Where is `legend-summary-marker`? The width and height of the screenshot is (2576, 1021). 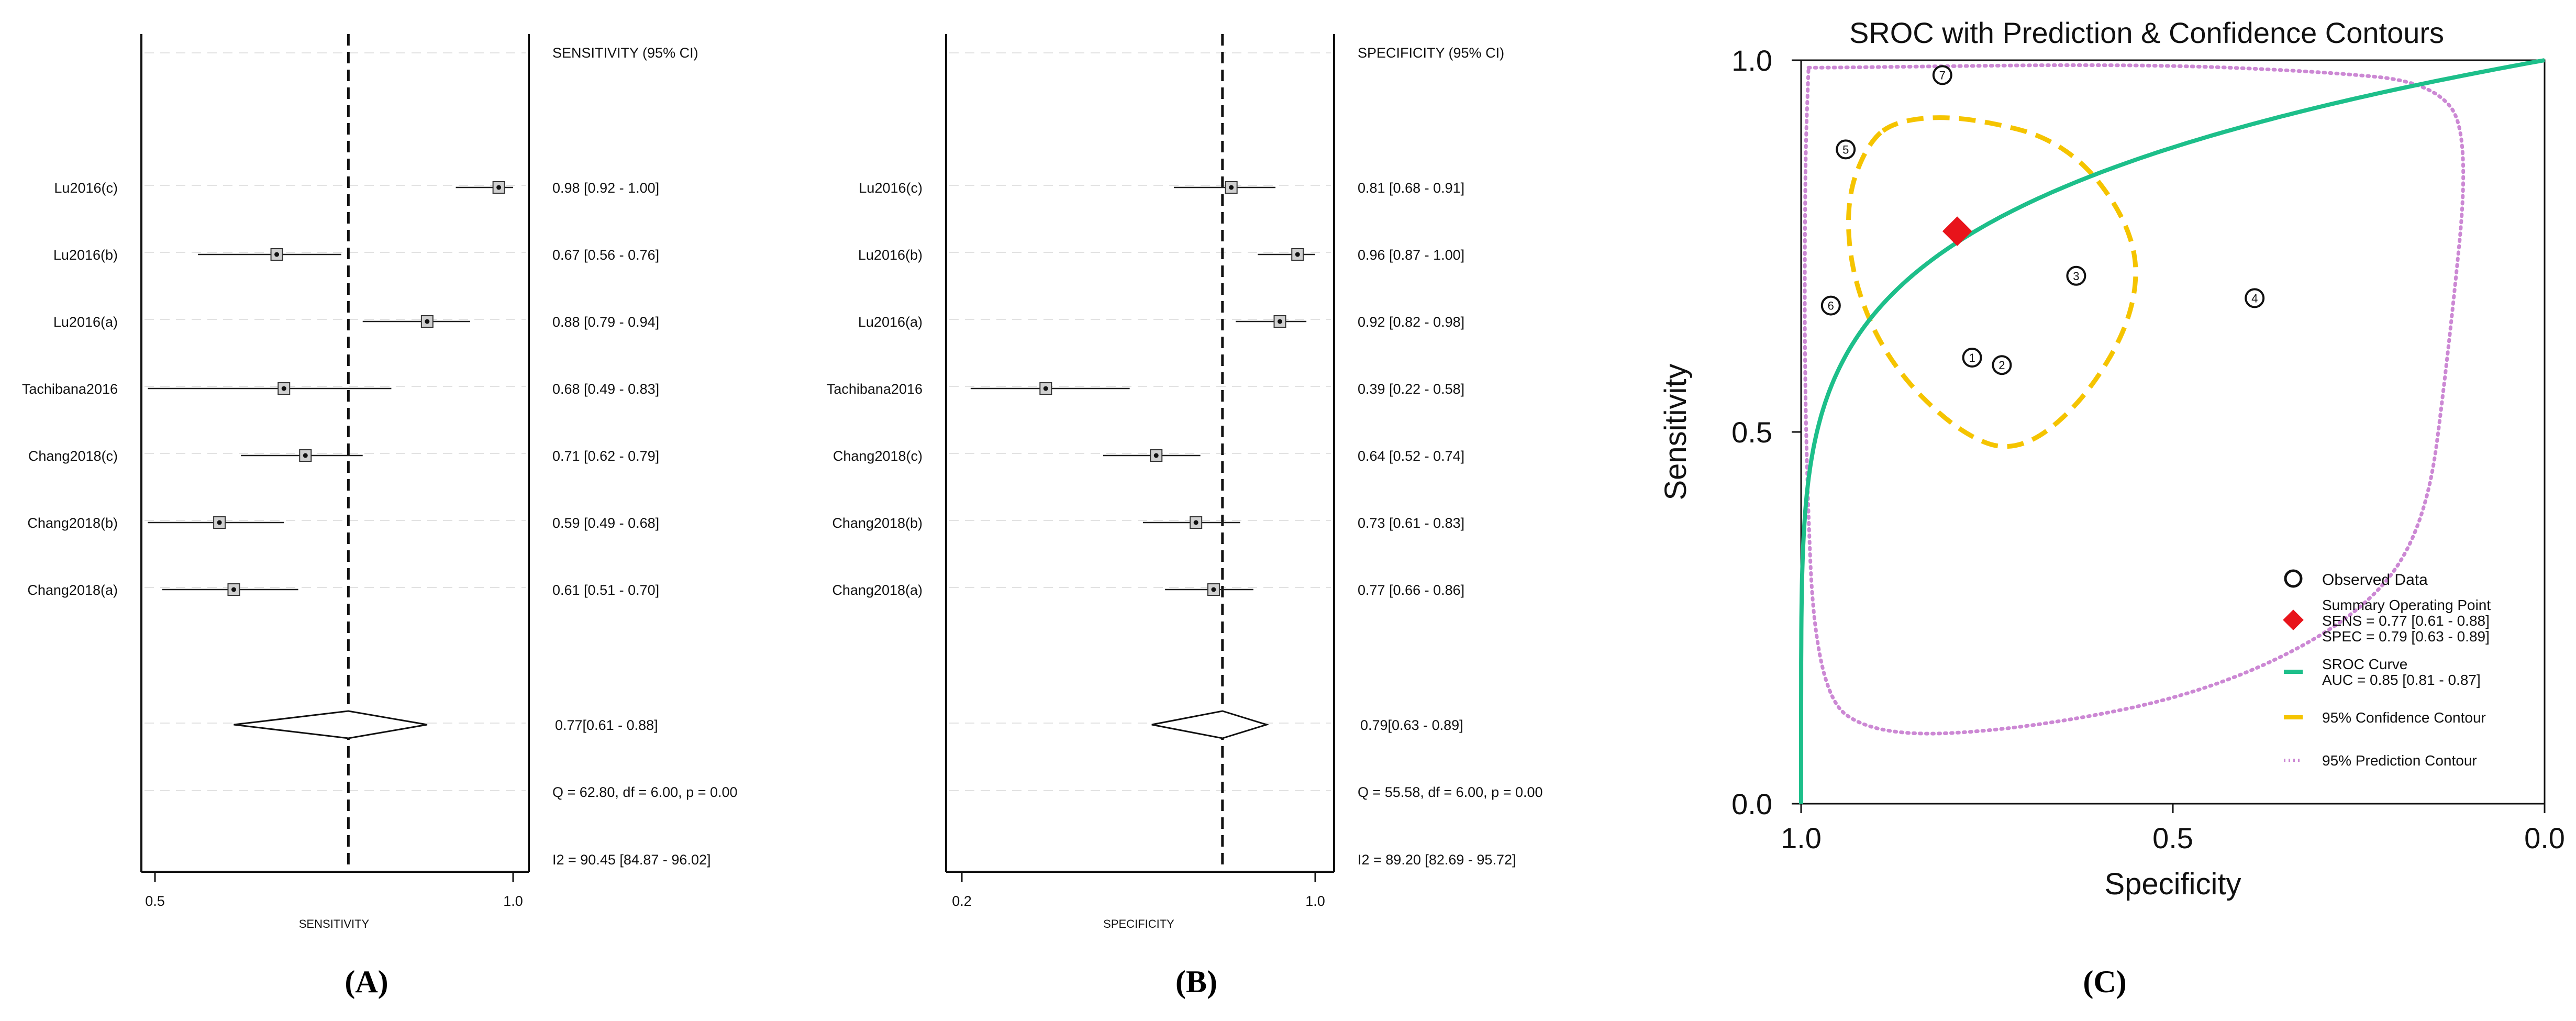 legend-summary-marker is located at coordinates (2293, 620).